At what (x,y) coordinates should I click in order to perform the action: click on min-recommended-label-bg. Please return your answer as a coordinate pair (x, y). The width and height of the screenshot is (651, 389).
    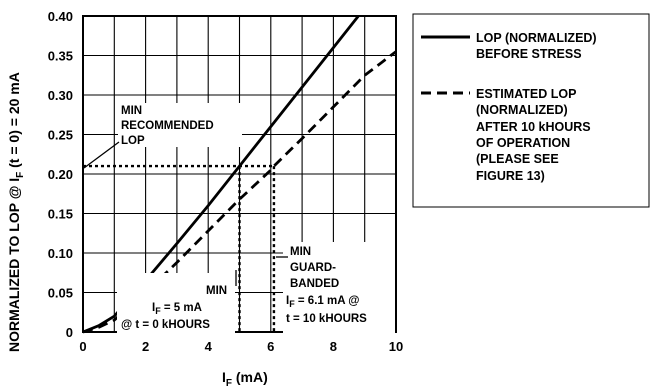
    Looking at the image, I should click on (180, 125).